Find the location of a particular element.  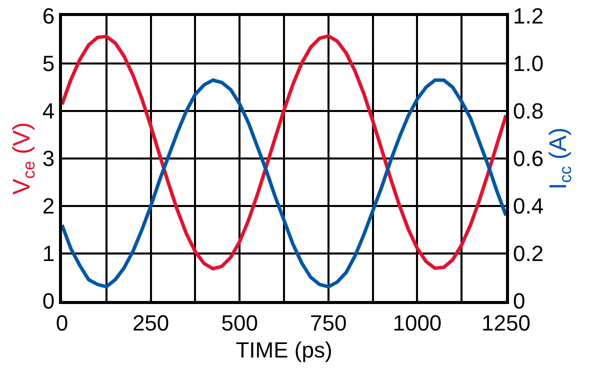

x-tick-label: 500 is located at coordinates (239, 323).